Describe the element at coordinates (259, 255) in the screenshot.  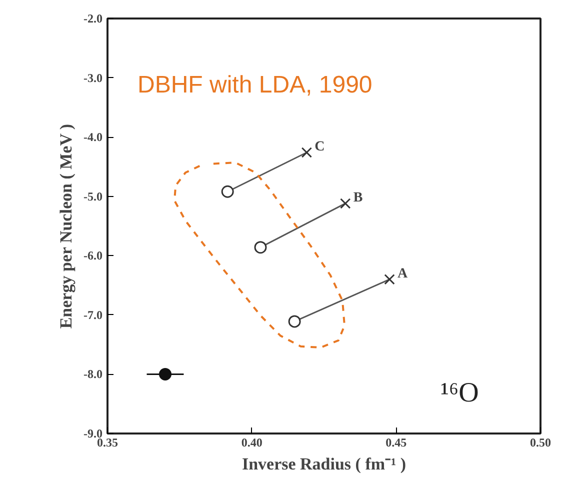
I see `line-series` at that location.